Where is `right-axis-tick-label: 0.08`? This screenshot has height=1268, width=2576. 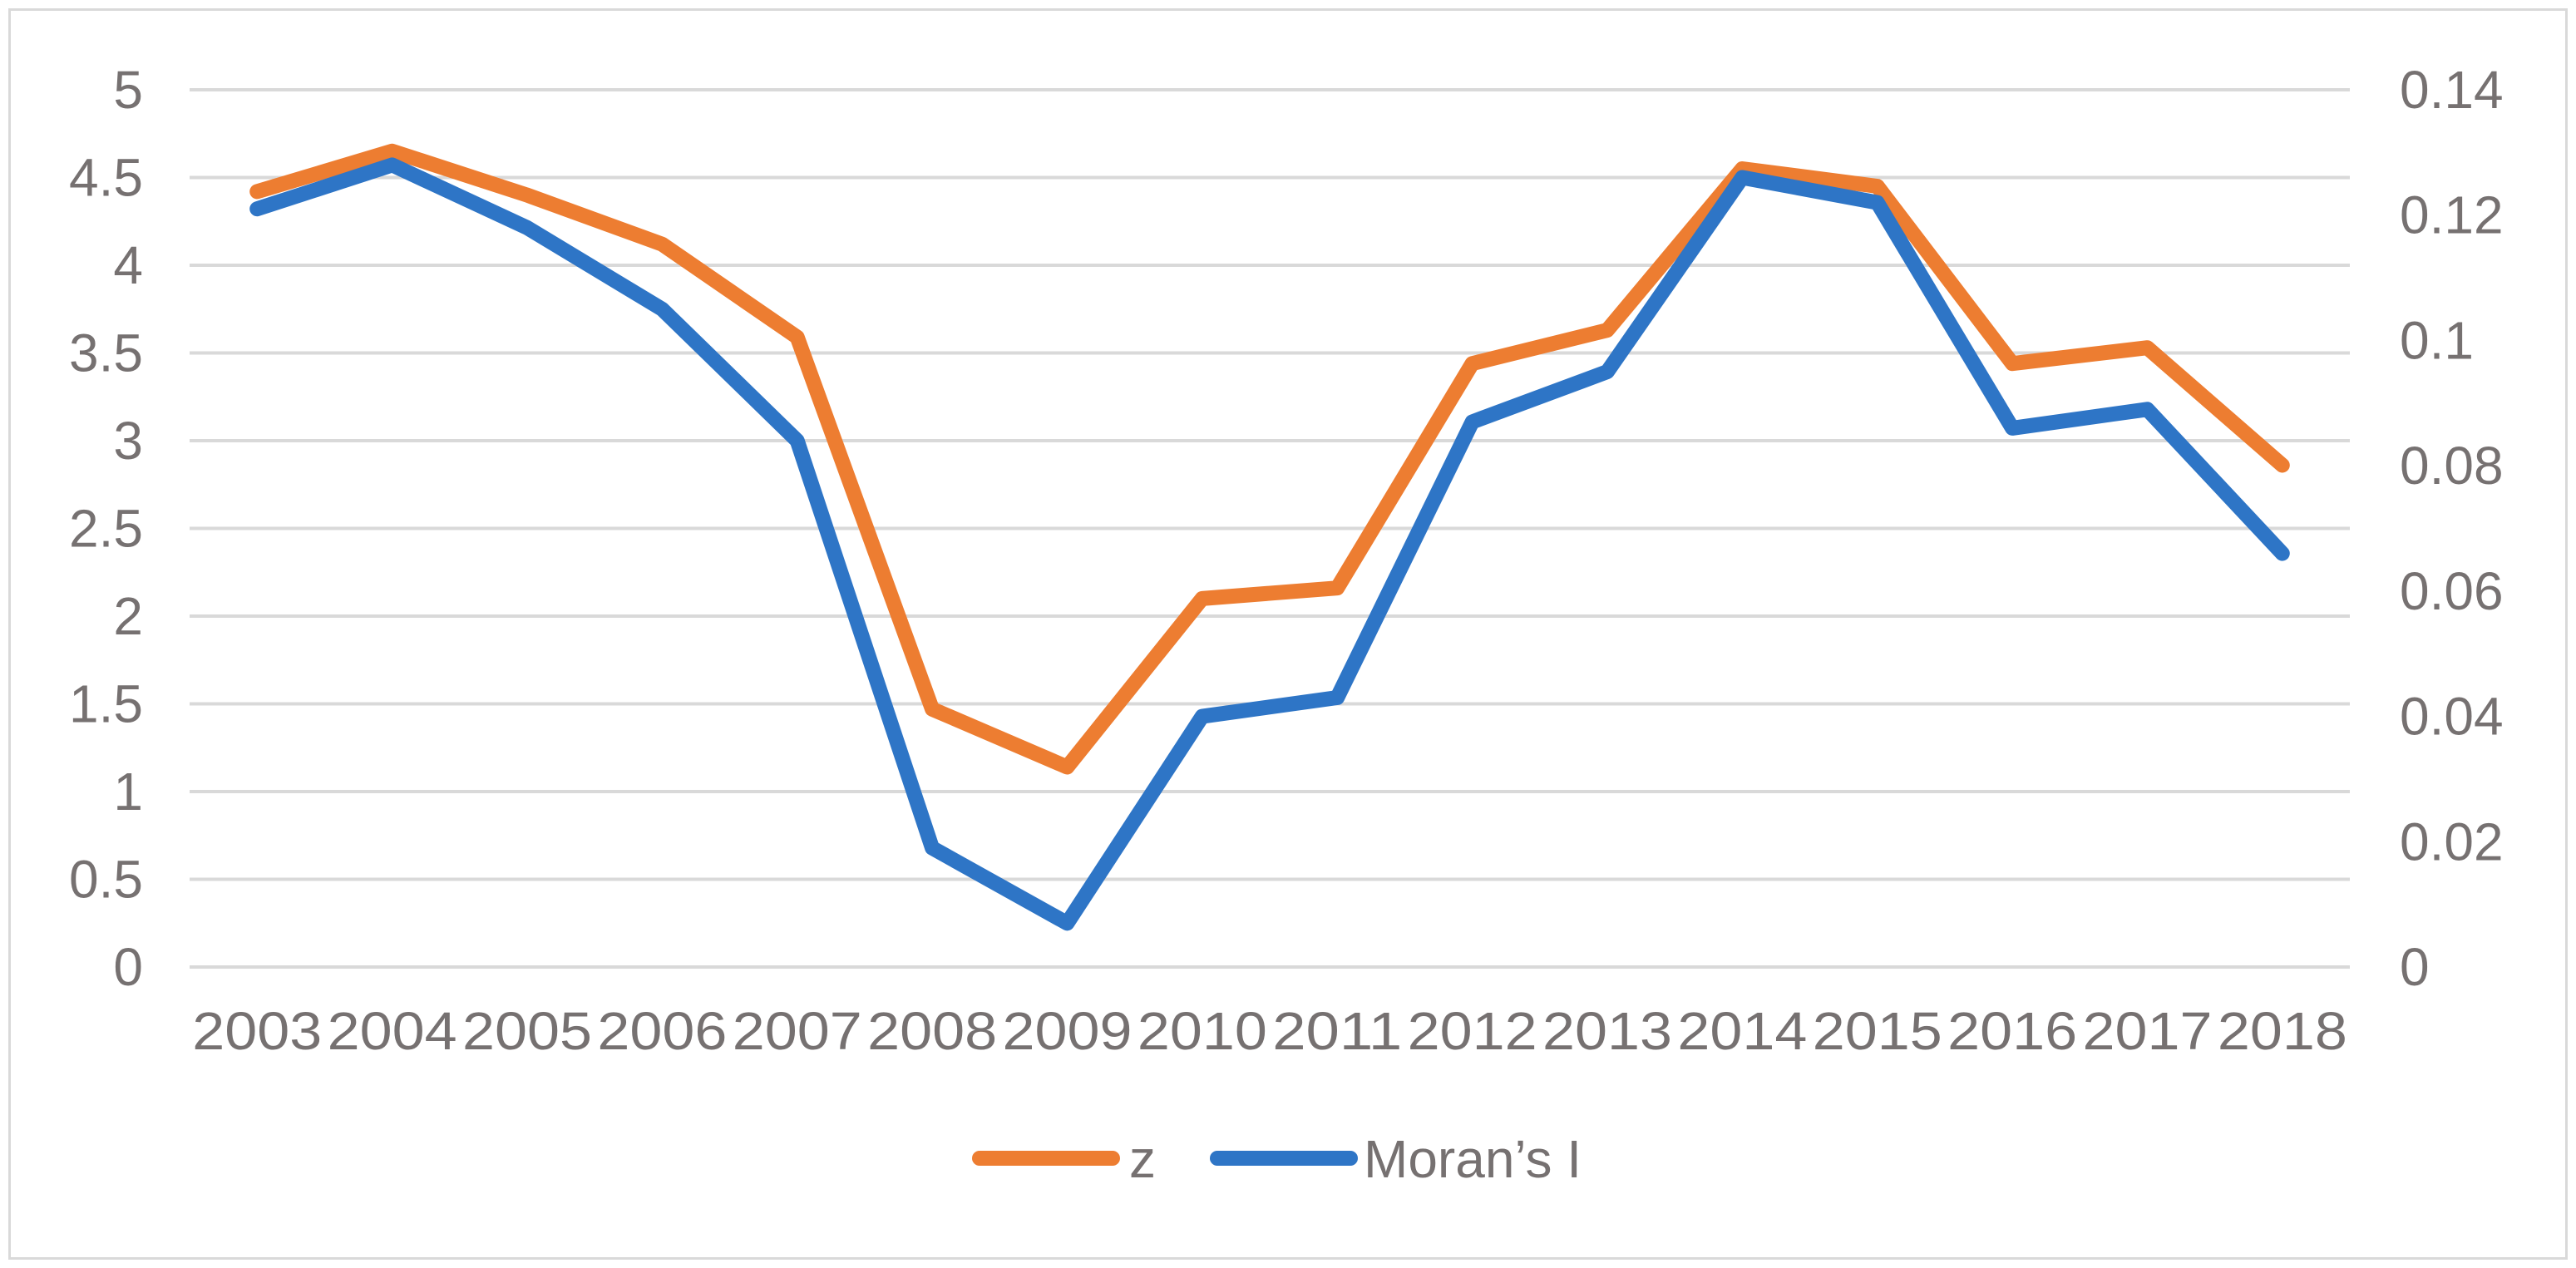
right-axis-tick-label: 0.08 is located at coordinates (2452, 466).